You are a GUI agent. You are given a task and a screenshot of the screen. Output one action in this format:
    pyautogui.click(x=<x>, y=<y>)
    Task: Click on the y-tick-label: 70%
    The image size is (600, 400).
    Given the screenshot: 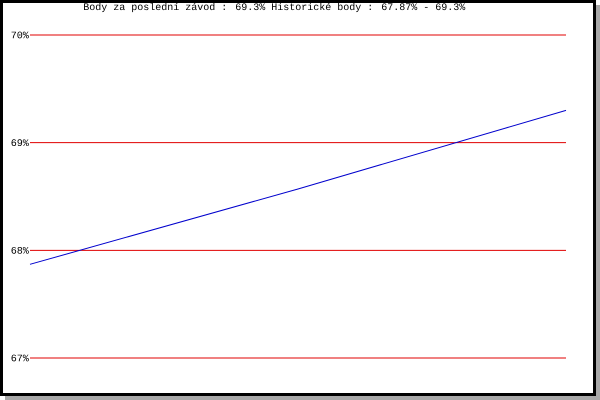 What is the action you would take?
    pyautogui.click(x=20, y=35)
    